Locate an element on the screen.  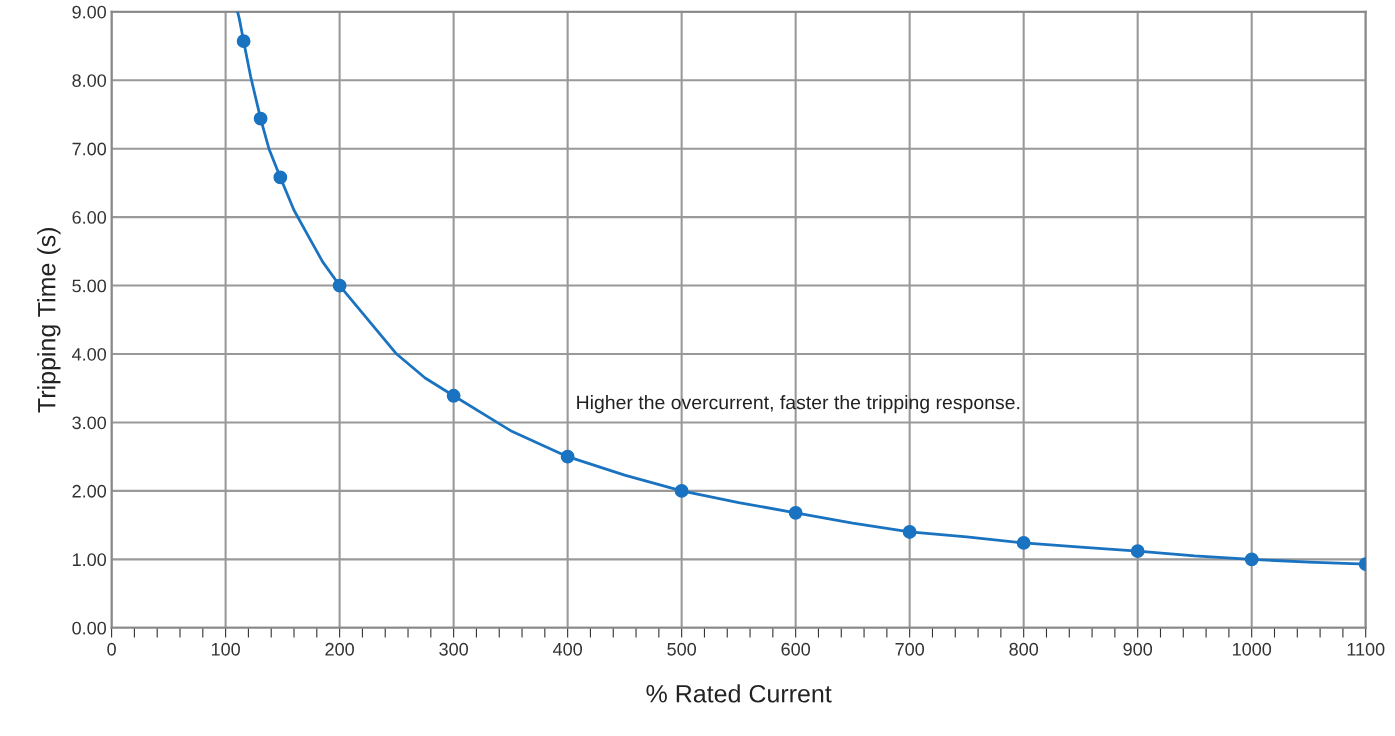
x-tick-label: 1000 is located at coordinates (1252, 649).